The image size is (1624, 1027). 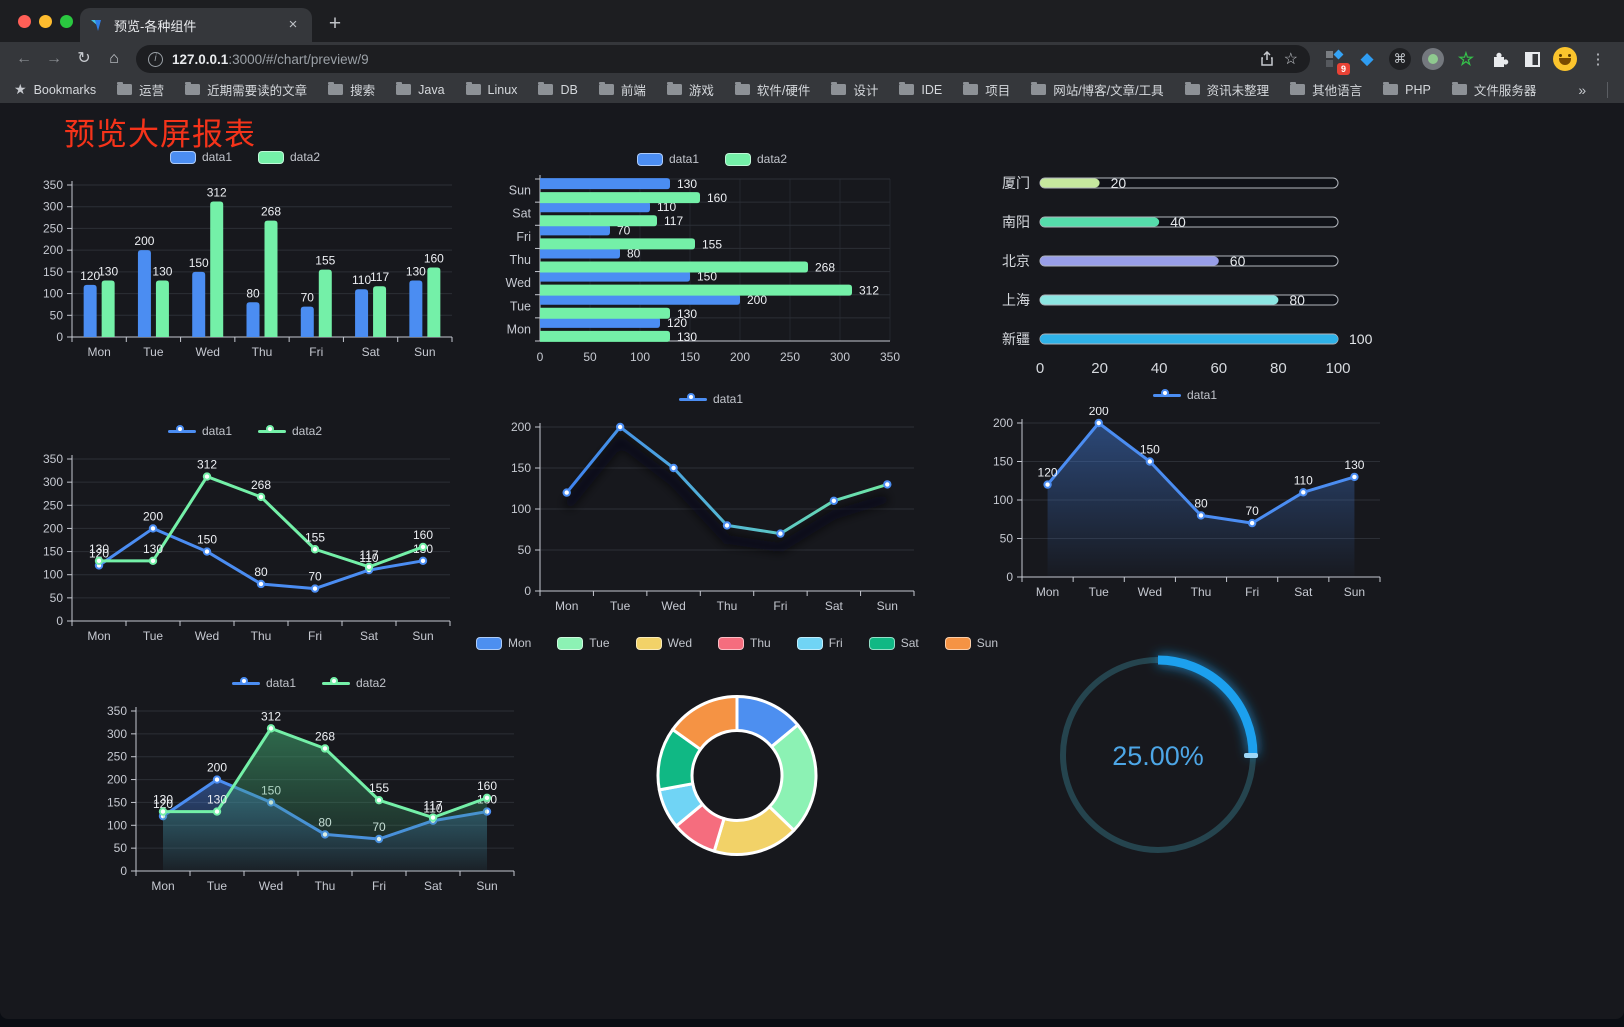 What do you see at coordinates (335, 23) in the screenshot?
I see `new-tab-button: +` at bounding box center [335, 23].